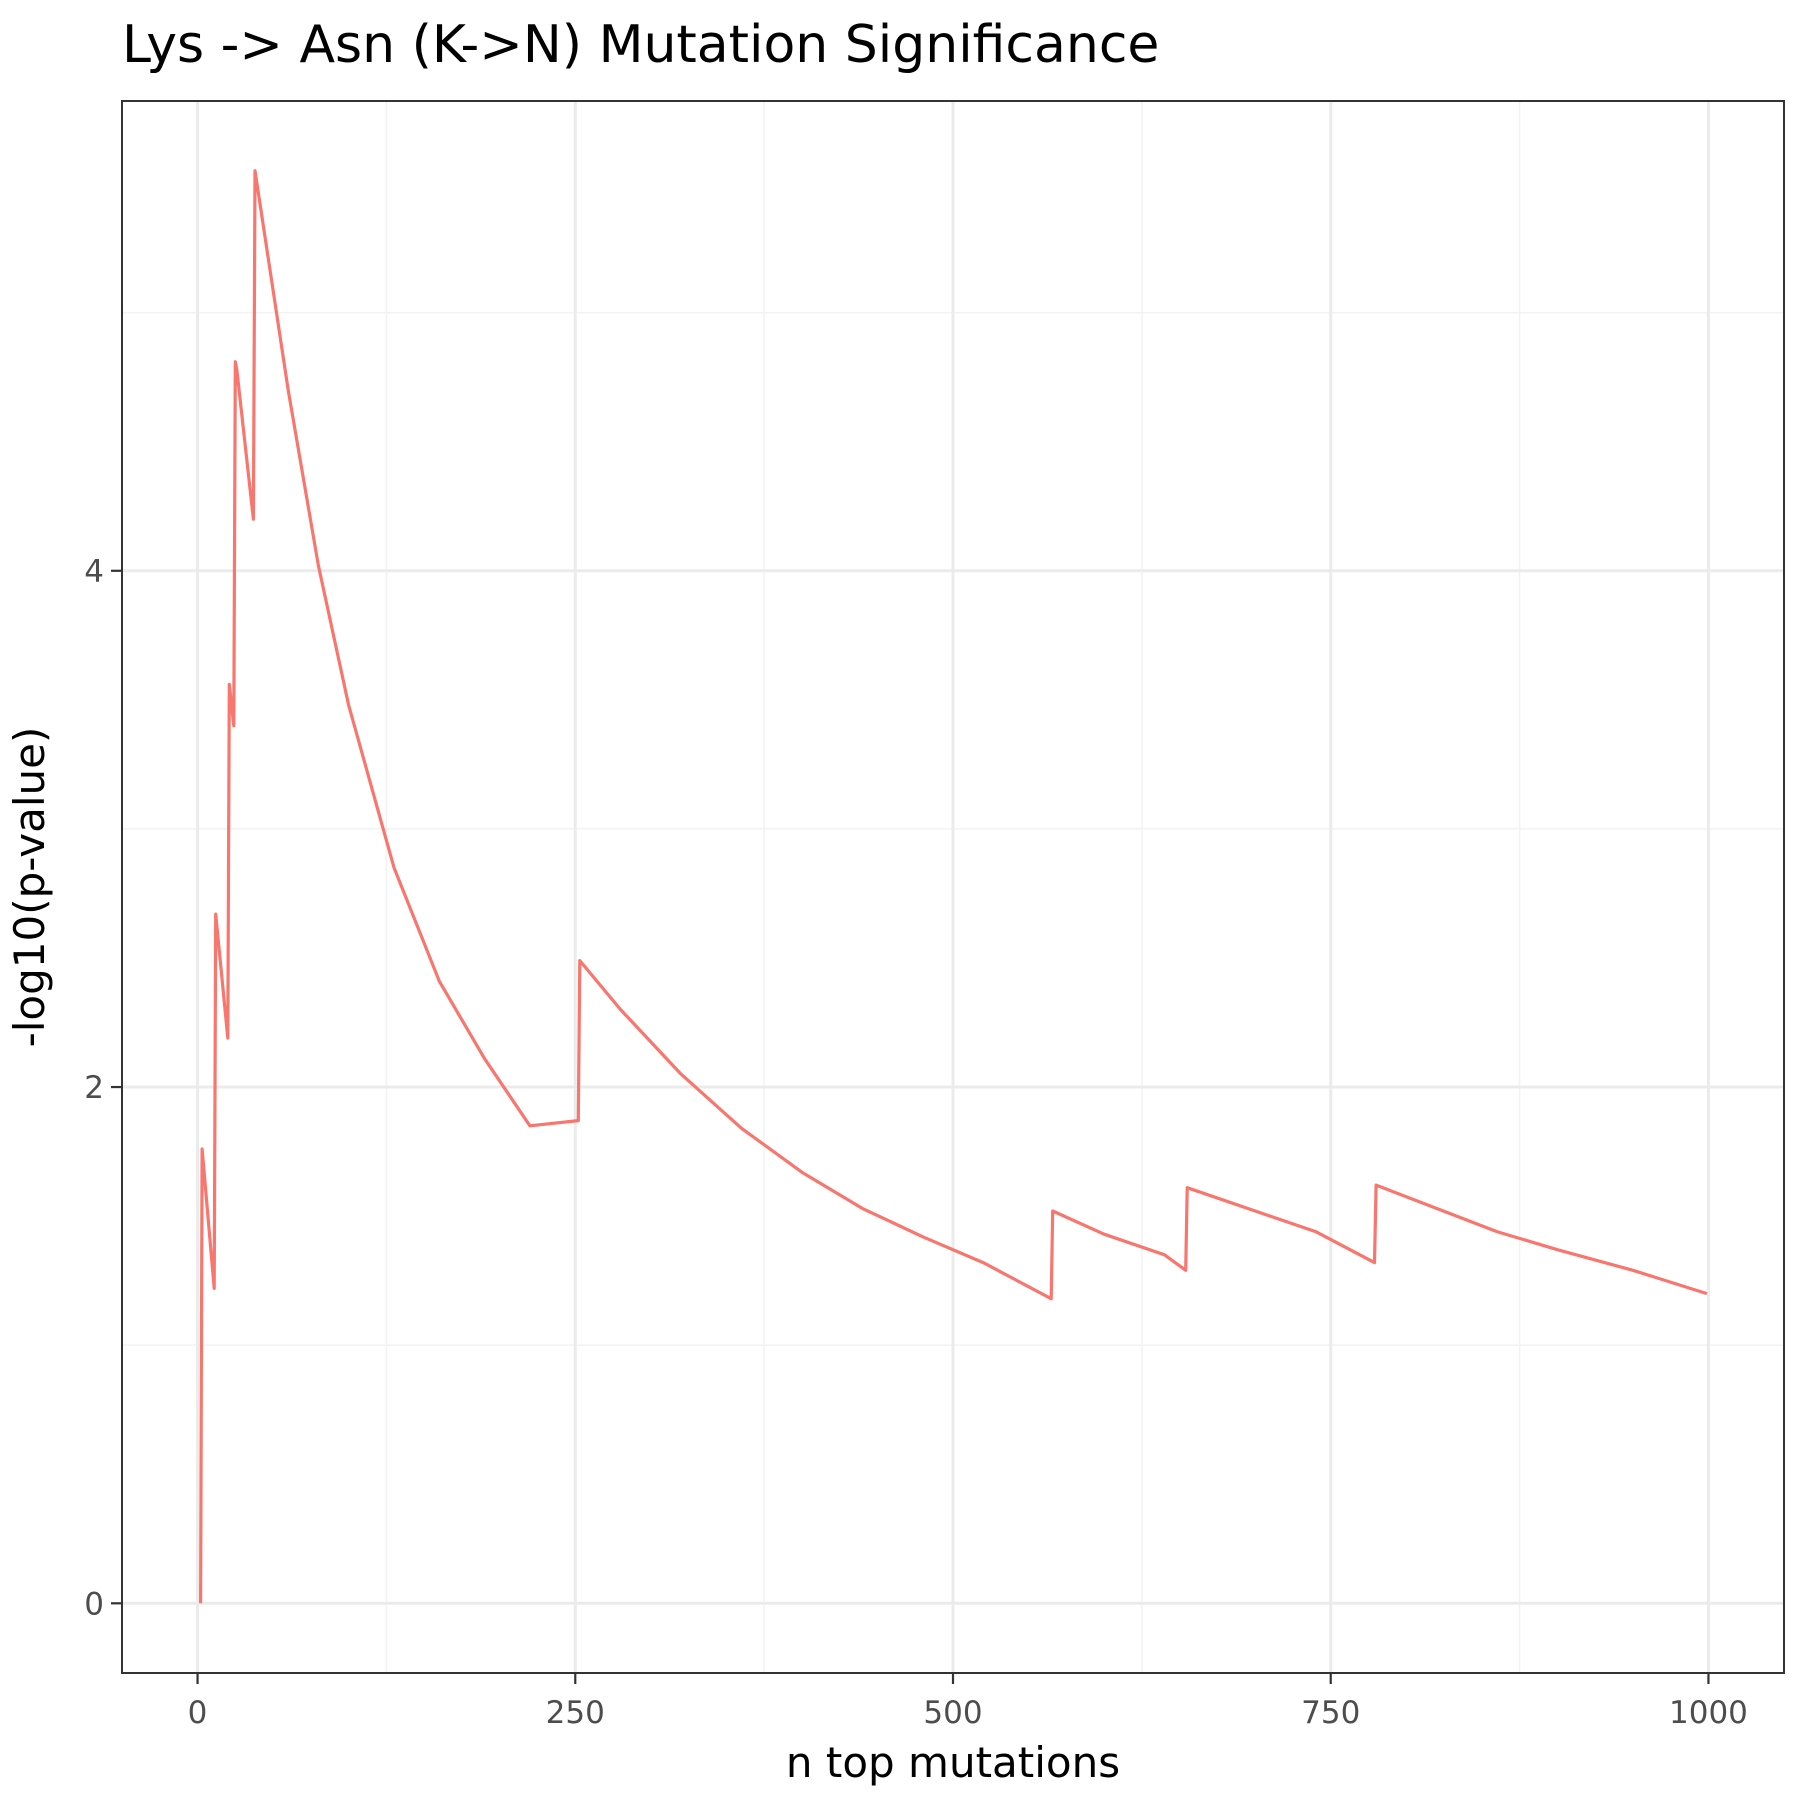 This screenshot has height=1800, width=1800. What do you see at coordinates (1330, 1713) in the screenshot?
I see `x-tick-label: 750` at bounding box center [1330, 1713].